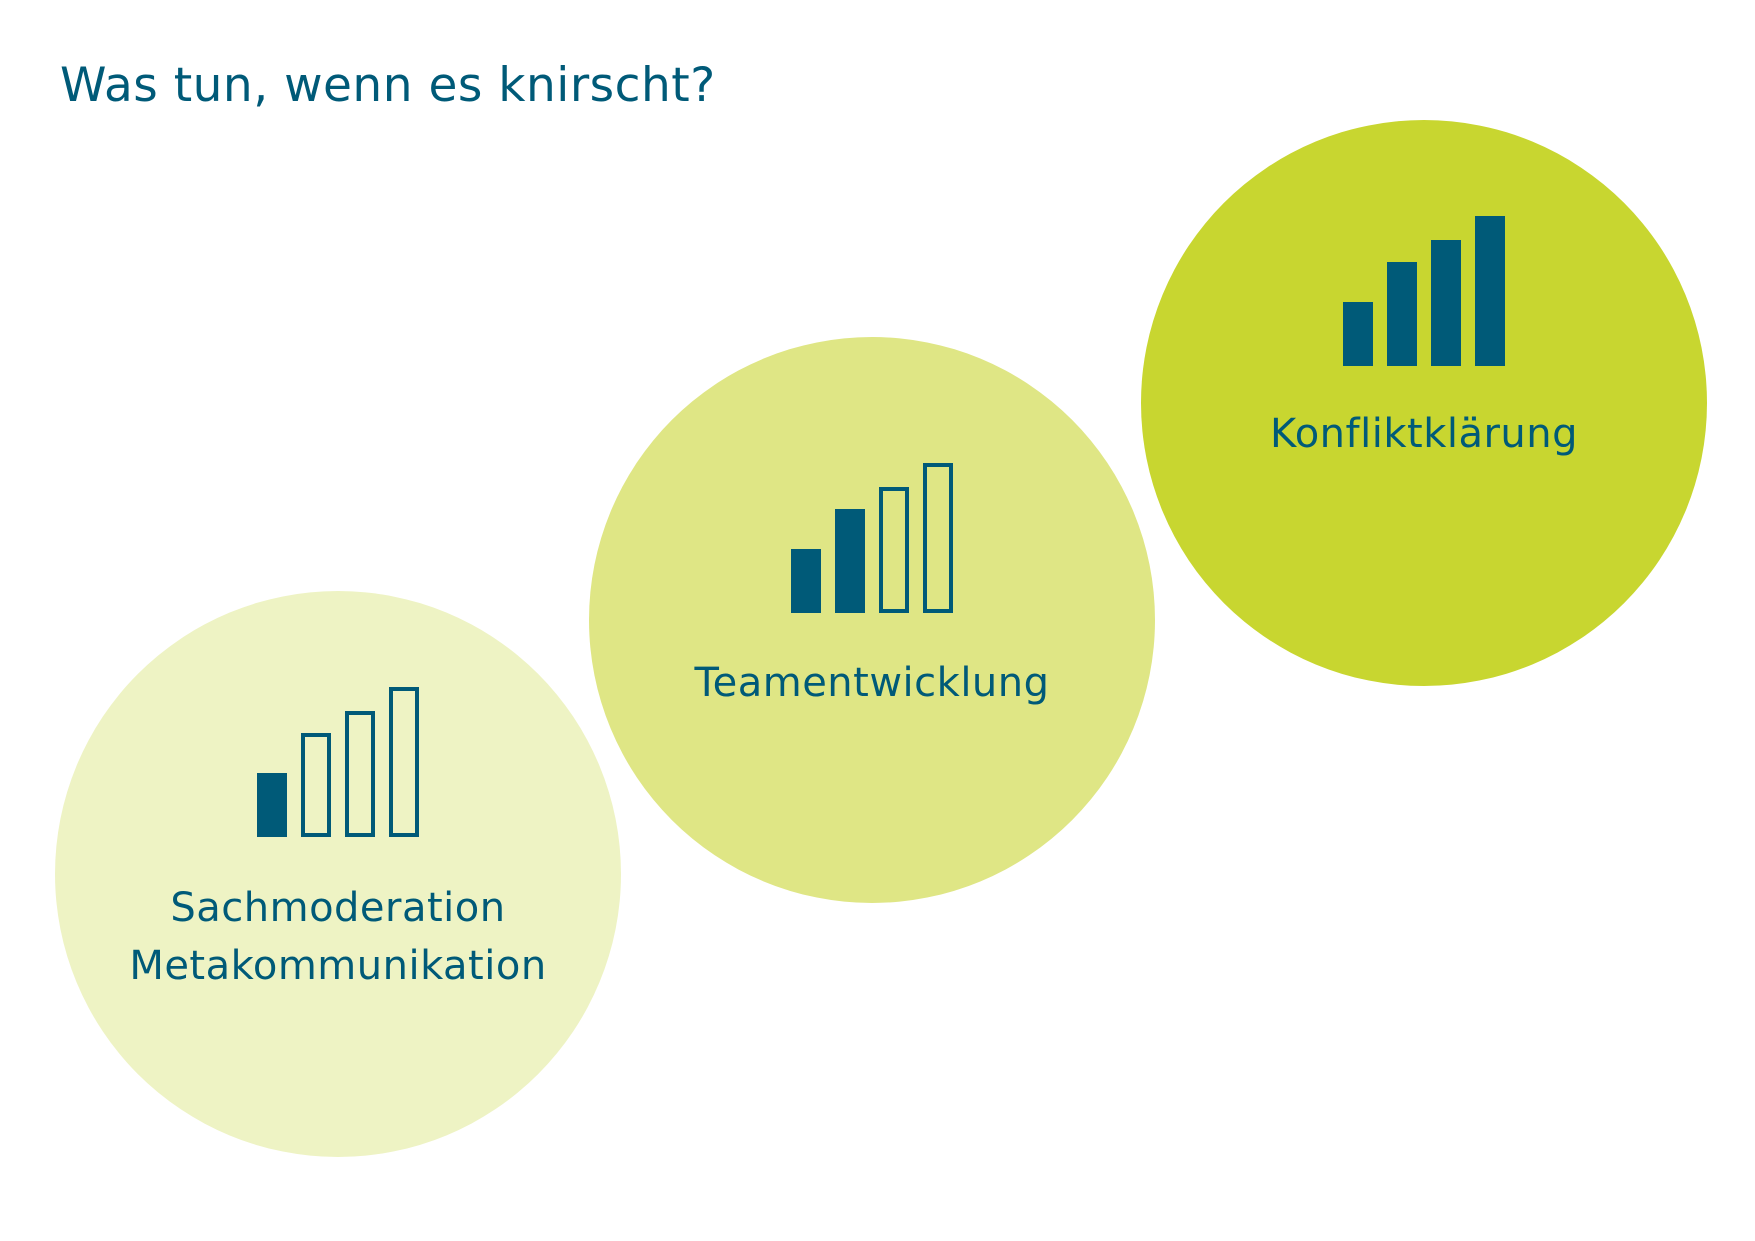 Image resolution: width=1755 pixels, height=1241 pixels. Describe the element at coordinates (338, 757) in the screenshot. I see `signal-bars-1-of-4-icon` at that location.